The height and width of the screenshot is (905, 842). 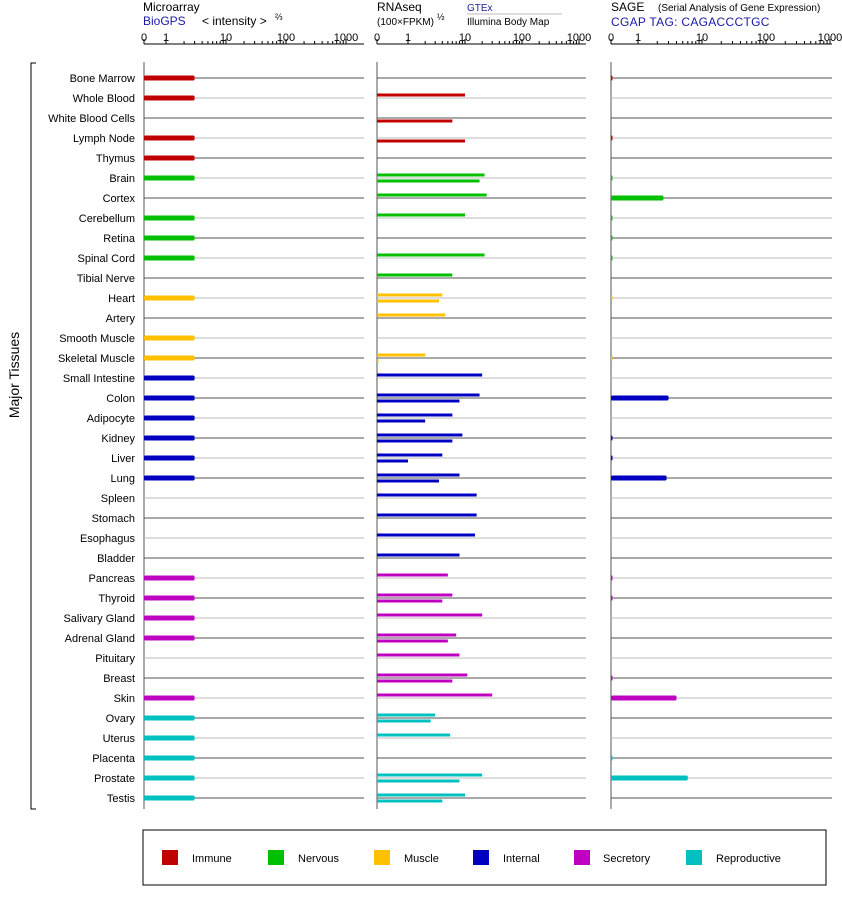 I want to click on tissue-label: Prostate, so click(x=114, y=779).